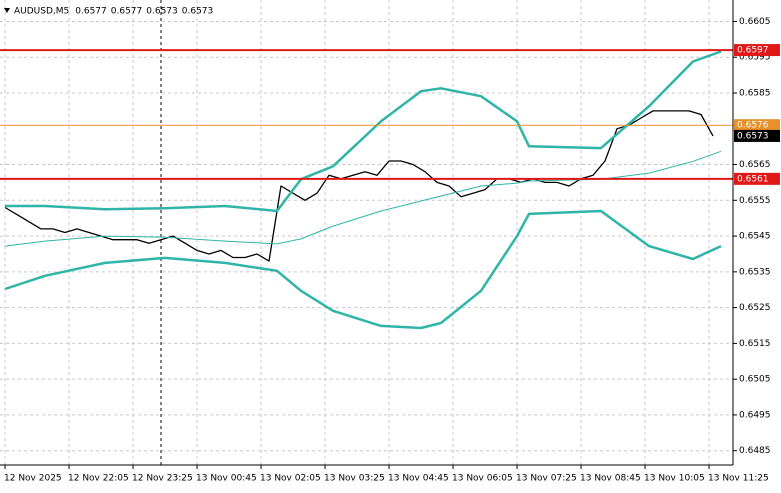 This screenshot has height=493, width=781. Describe the element at coordinates (755, 451) in the screenshot. I see `y-tick-label: 0.6485` at that location.